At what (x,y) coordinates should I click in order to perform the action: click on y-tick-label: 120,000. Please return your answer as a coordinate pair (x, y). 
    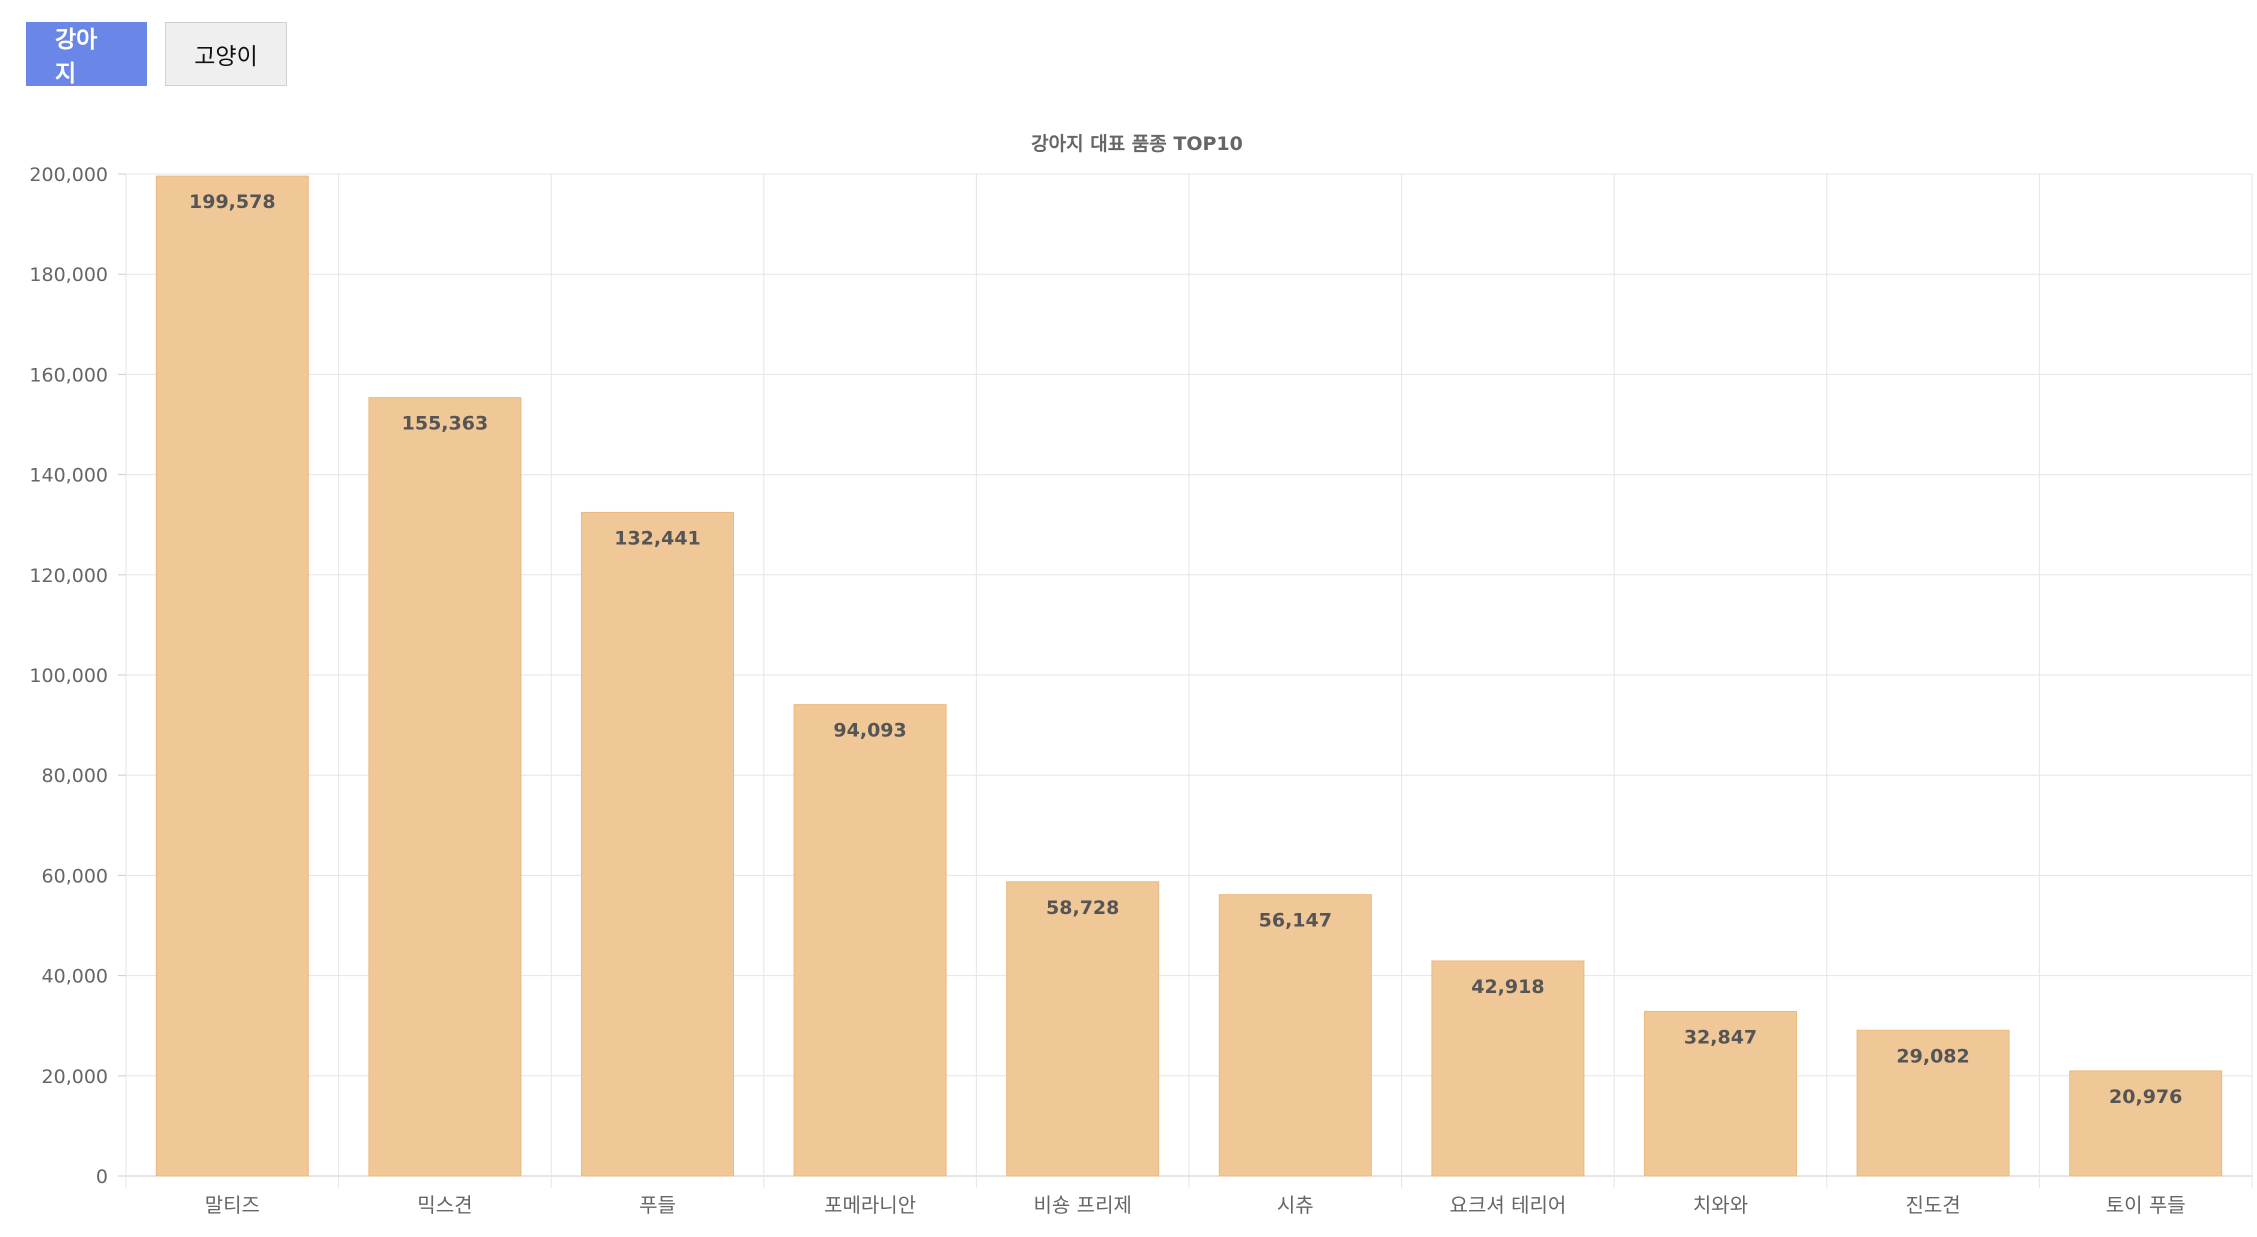
    Looking at the image, I should click on (68, 576).